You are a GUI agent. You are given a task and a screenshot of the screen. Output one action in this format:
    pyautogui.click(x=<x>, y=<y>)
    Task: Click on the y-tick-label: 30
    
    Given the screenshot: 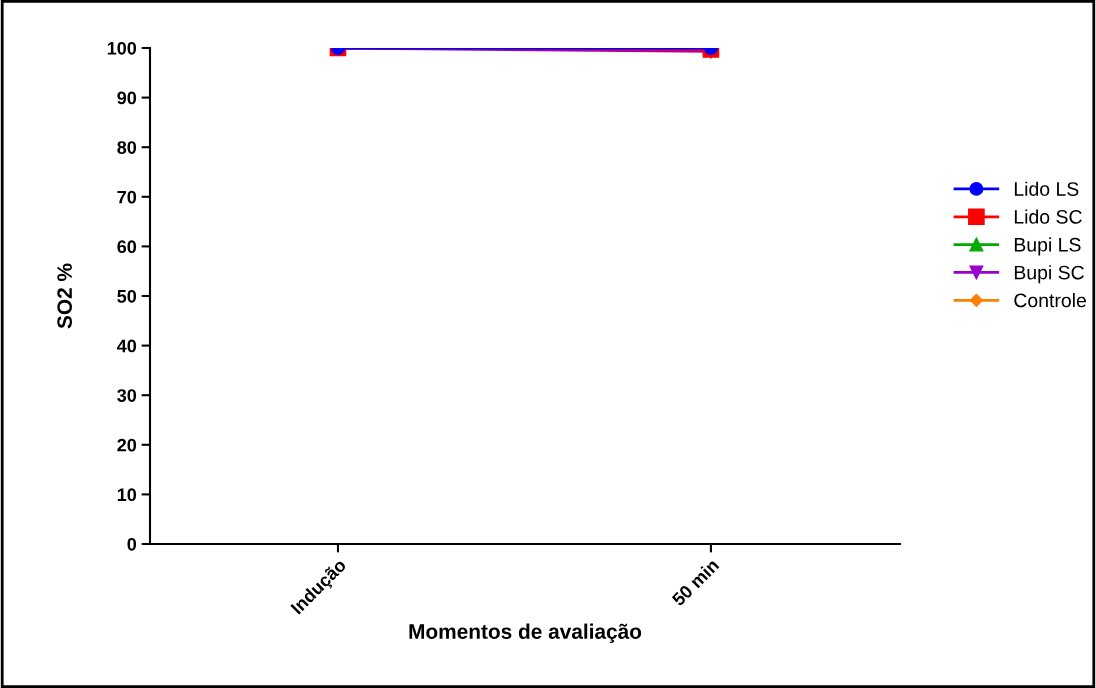 What is the action you would take?
    pyautogui.click(x=127, y=395)
    